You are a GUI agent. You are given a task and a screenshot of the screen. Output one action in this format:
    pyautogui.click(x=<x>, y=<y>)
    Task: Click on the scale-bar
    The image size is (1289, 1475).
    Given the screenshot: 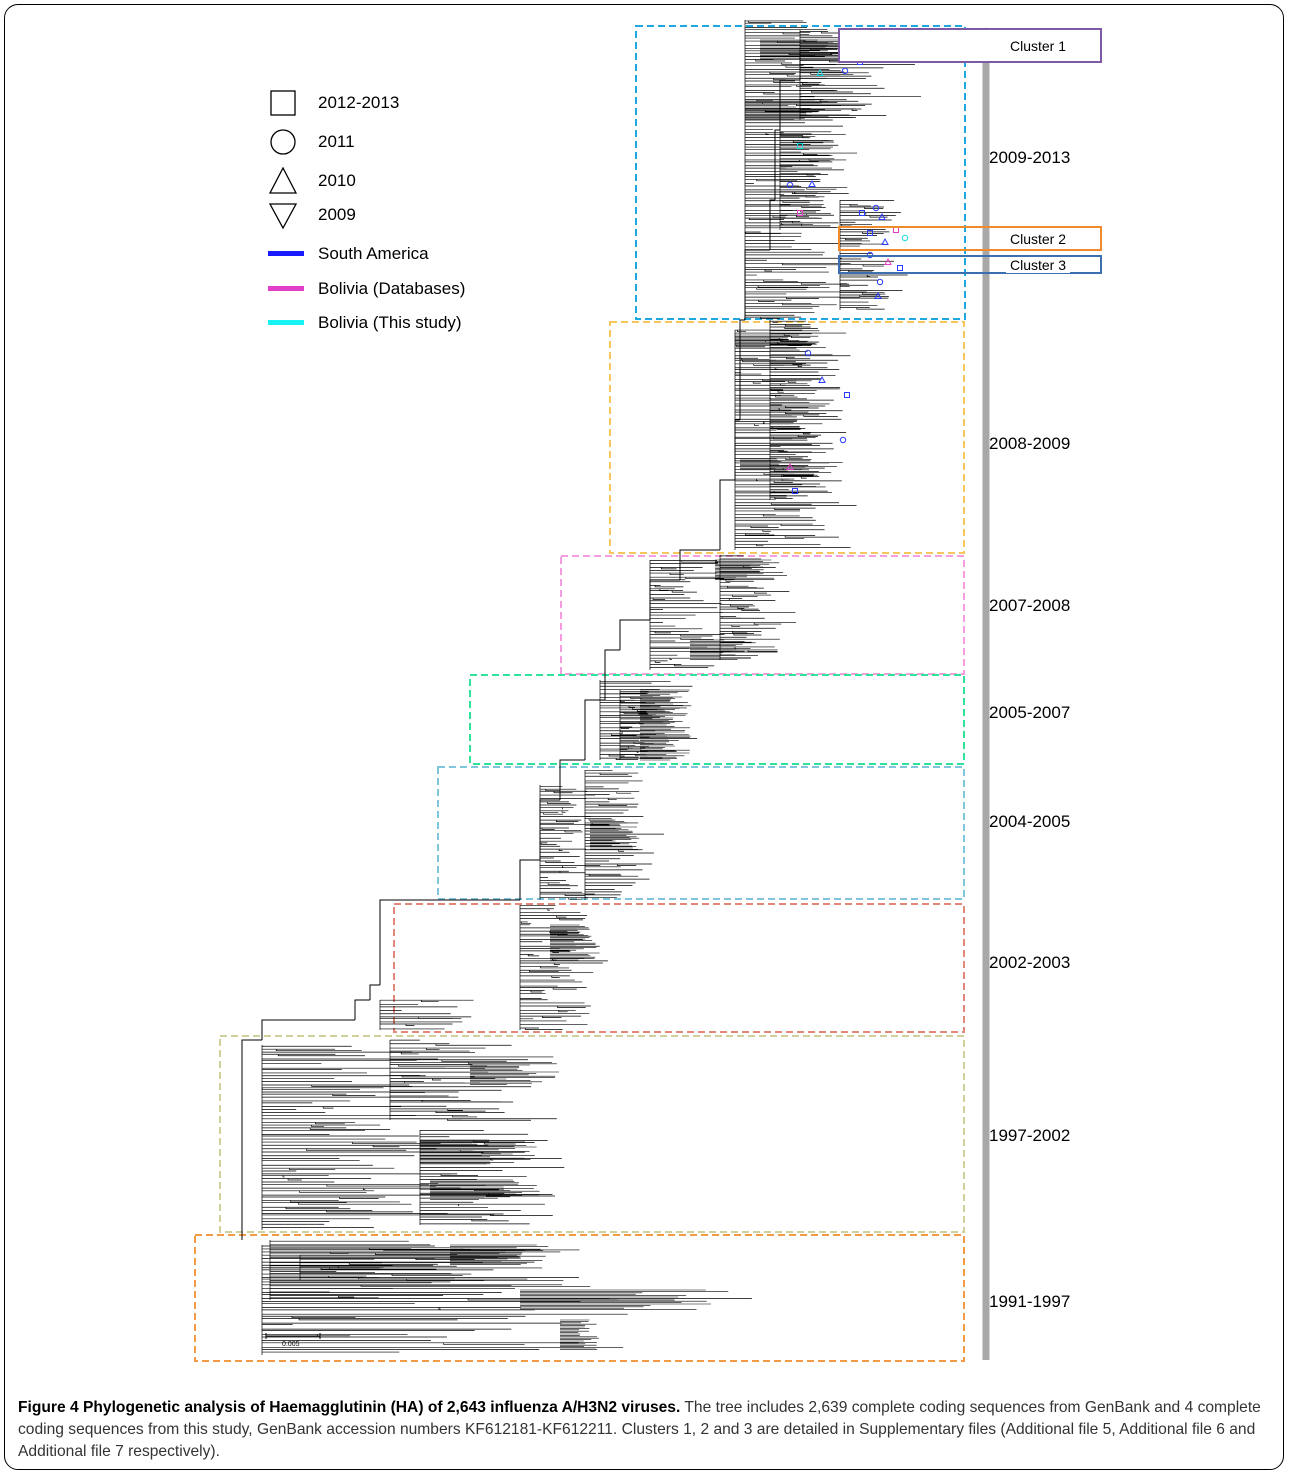 What is the action you would take?
    pyautogui.click(x=293, y=1336)
    